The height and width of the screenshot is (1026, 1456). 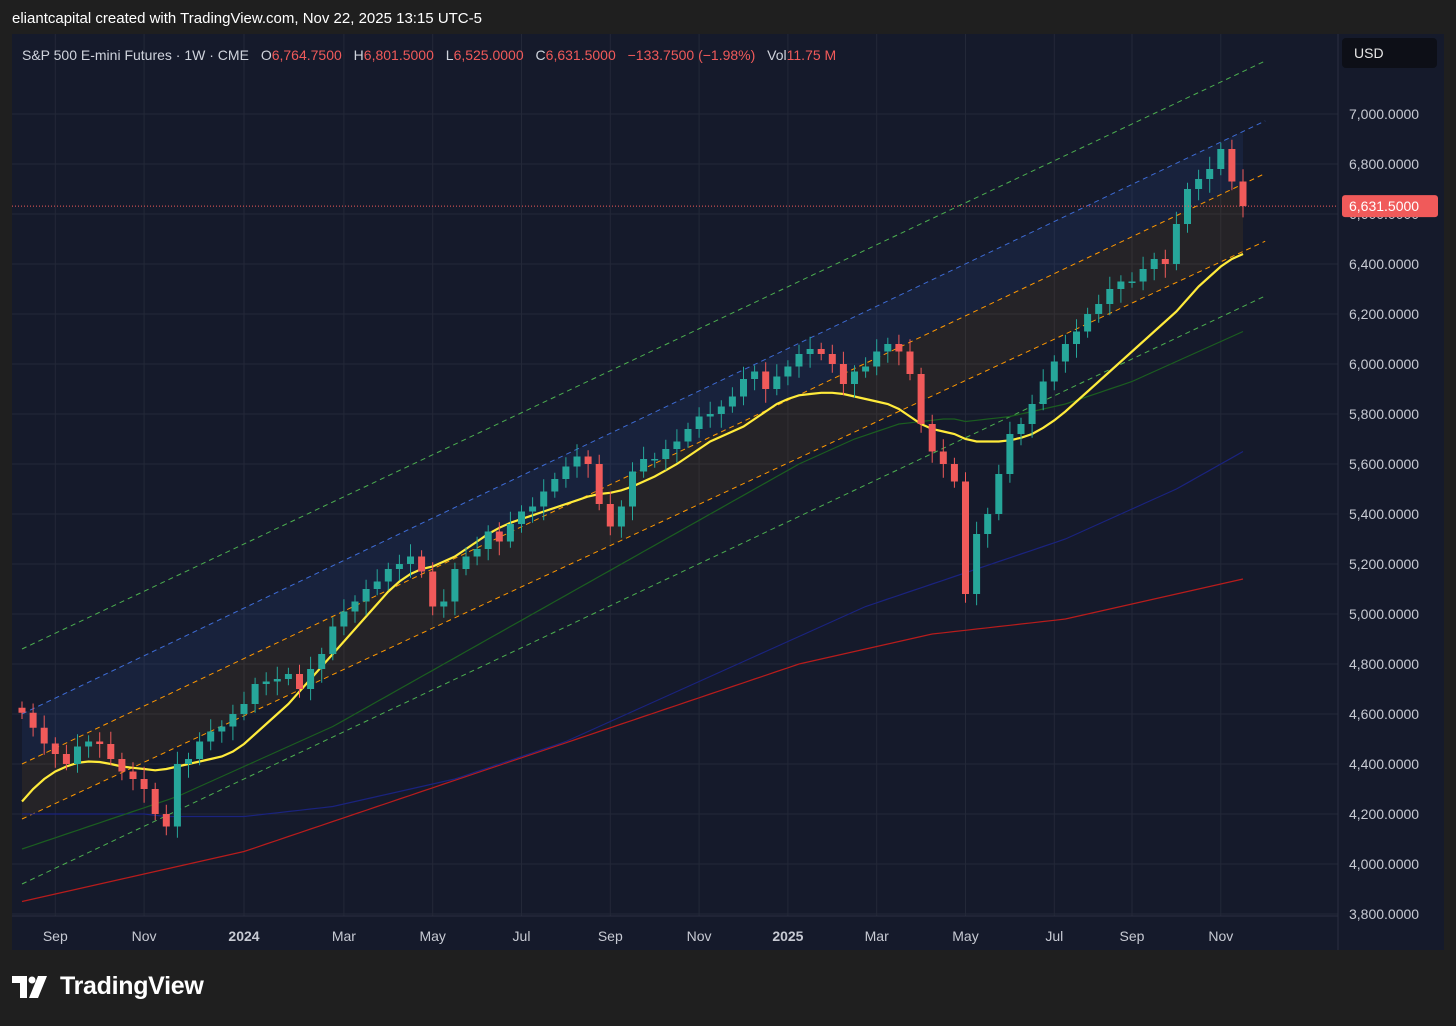 What do you see at coordinates (266, 55) in the screenshot?
I see `open-label: O` at bounding box center [266, 55].